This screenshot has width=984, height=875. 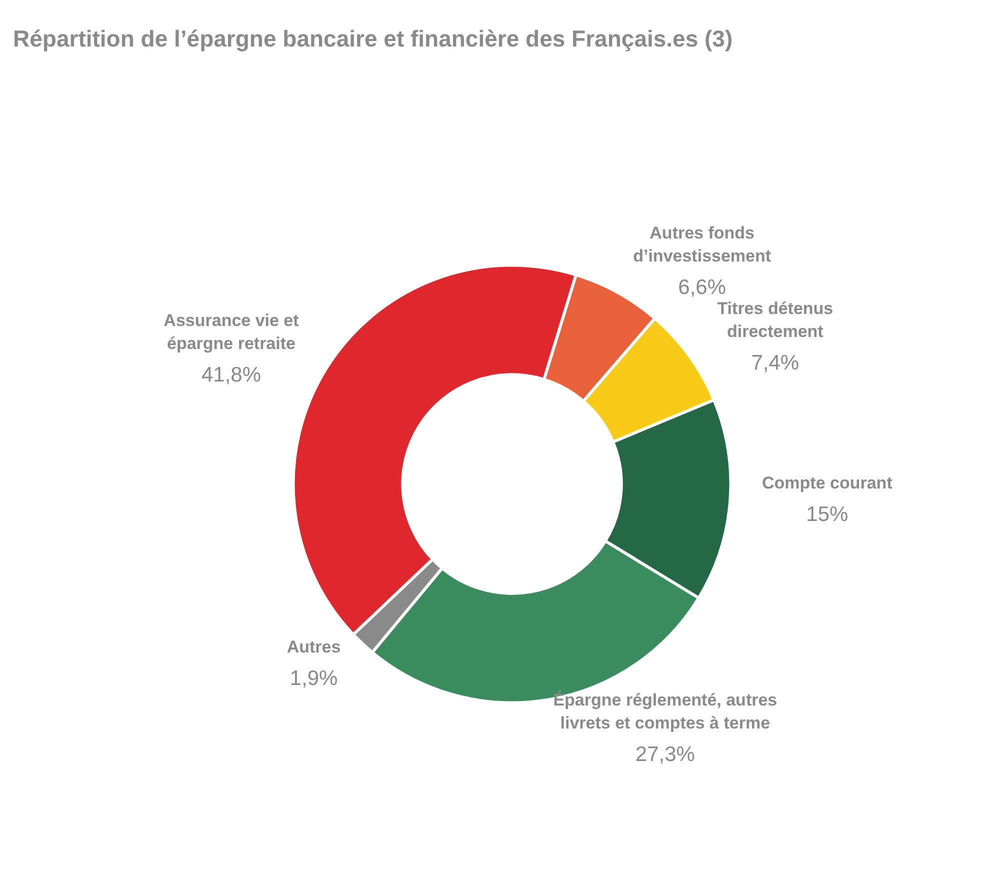 What do you see at coordinates (373, 39) in the screenshot?
I see `chart-title: Répartition de l’épargne bancaire et financière des Français.es (3)` at bounding box center [373, 39].